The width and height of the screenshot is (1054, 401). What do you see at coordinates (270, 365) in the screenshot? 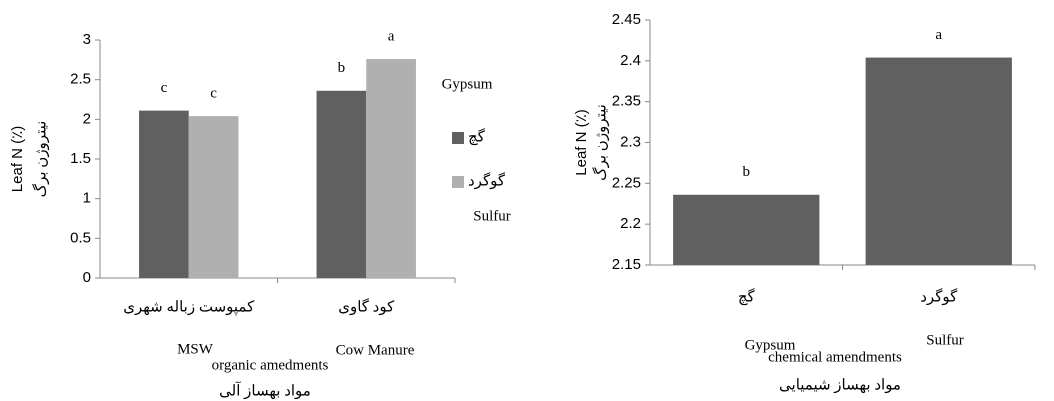
I see `x-axis-label: organic amedments` at bounding box center [270, 365].